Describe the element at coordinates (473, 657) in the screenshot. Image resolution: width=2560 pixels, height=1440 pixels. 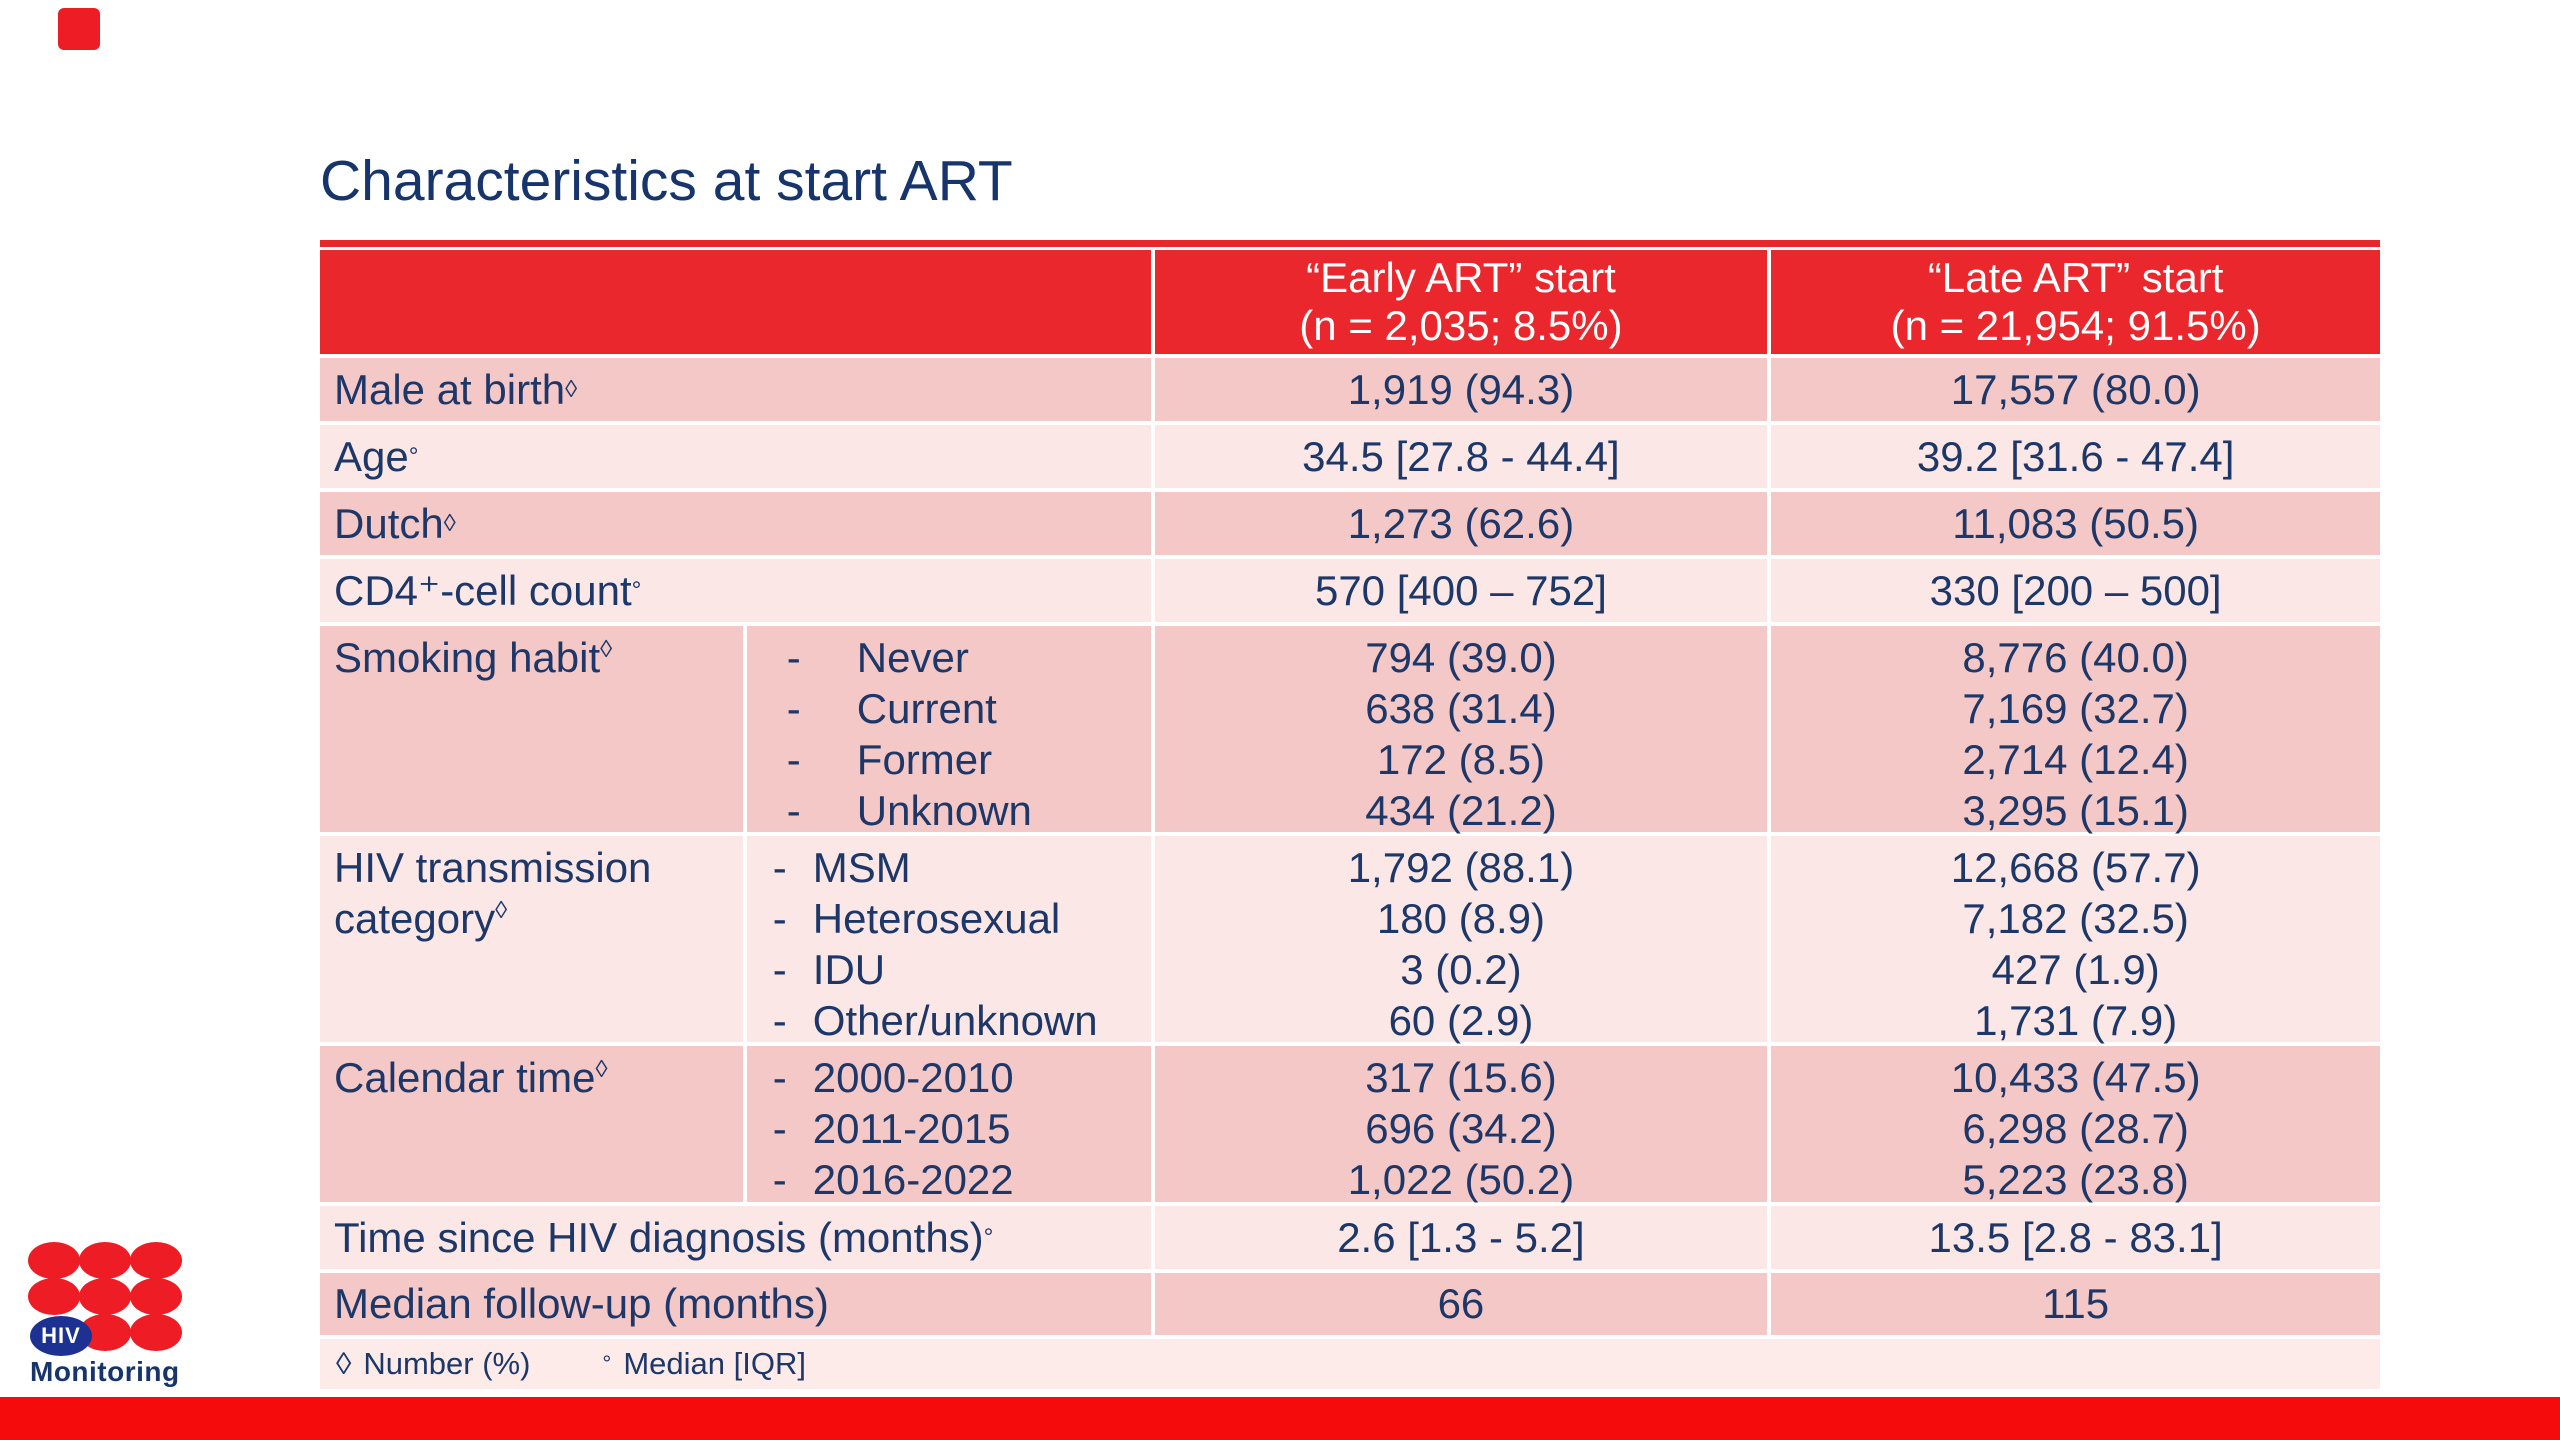
I see `row-label-text: Smoking habit◊` at that location.